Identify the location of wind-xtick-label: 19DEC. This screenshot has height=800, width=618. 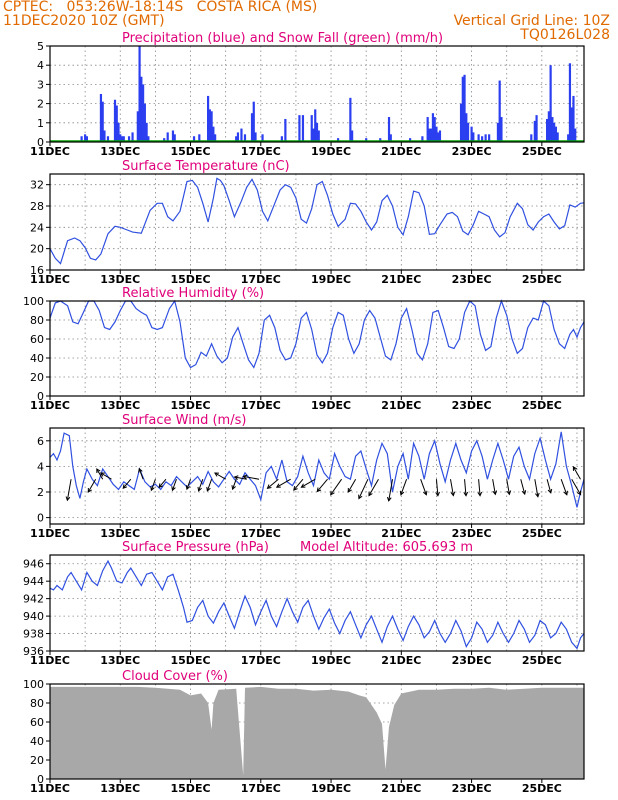
(331, 533).